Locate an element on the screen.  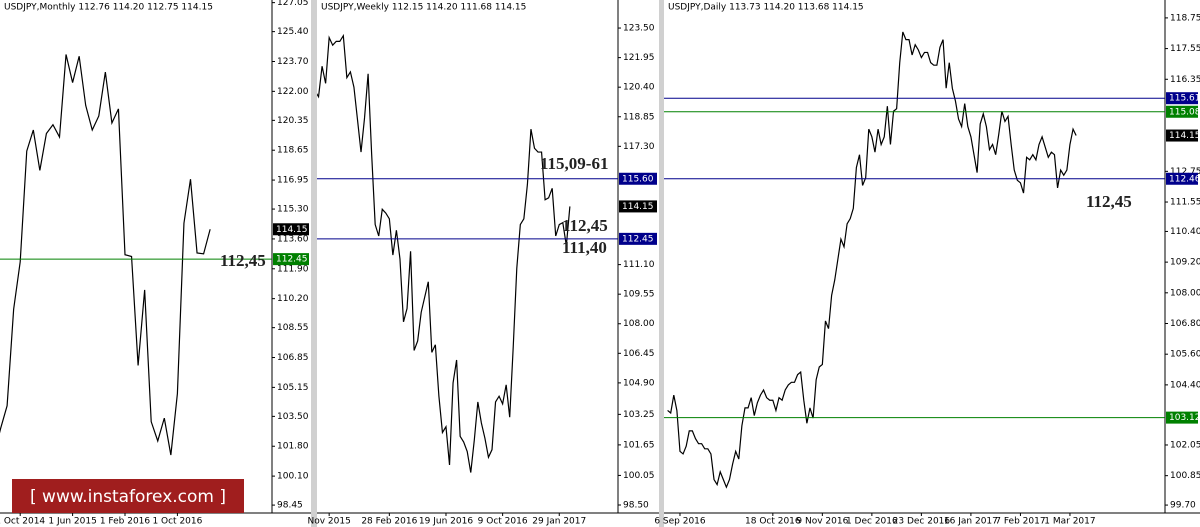
y-tick-label: 108.55 is located at coordinates (293, 328).